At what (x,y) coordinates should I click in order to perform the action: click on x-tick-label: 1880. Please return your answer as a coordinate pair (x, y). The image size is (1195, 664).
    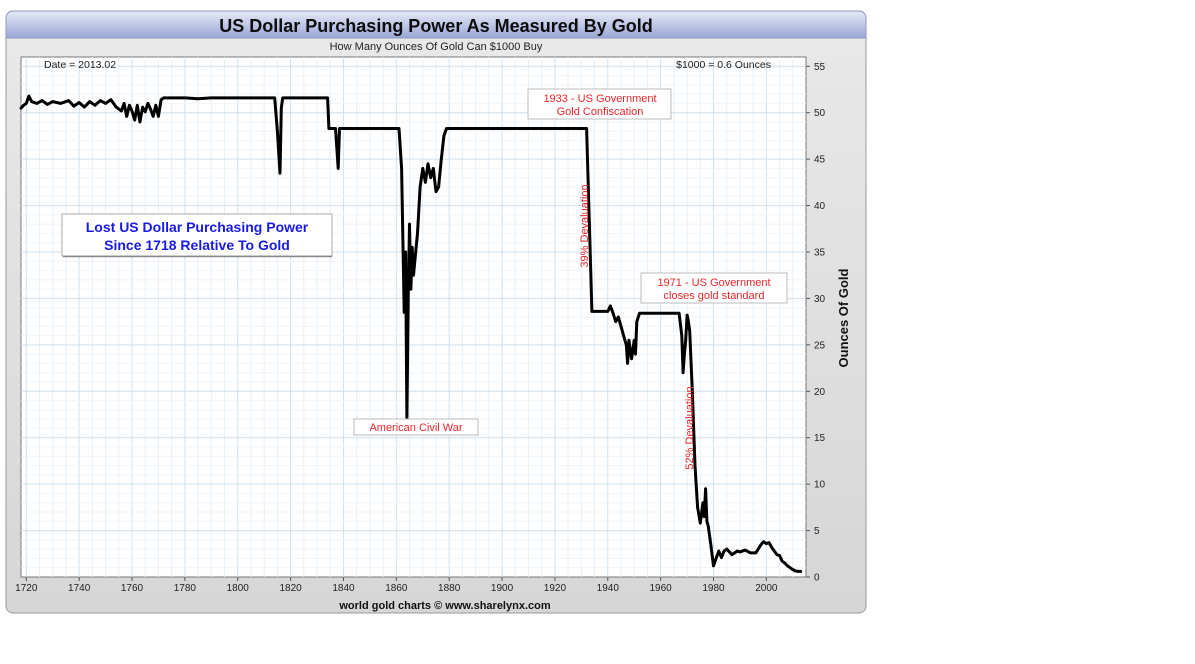
    Looking at the image, I should click on (449, 588).